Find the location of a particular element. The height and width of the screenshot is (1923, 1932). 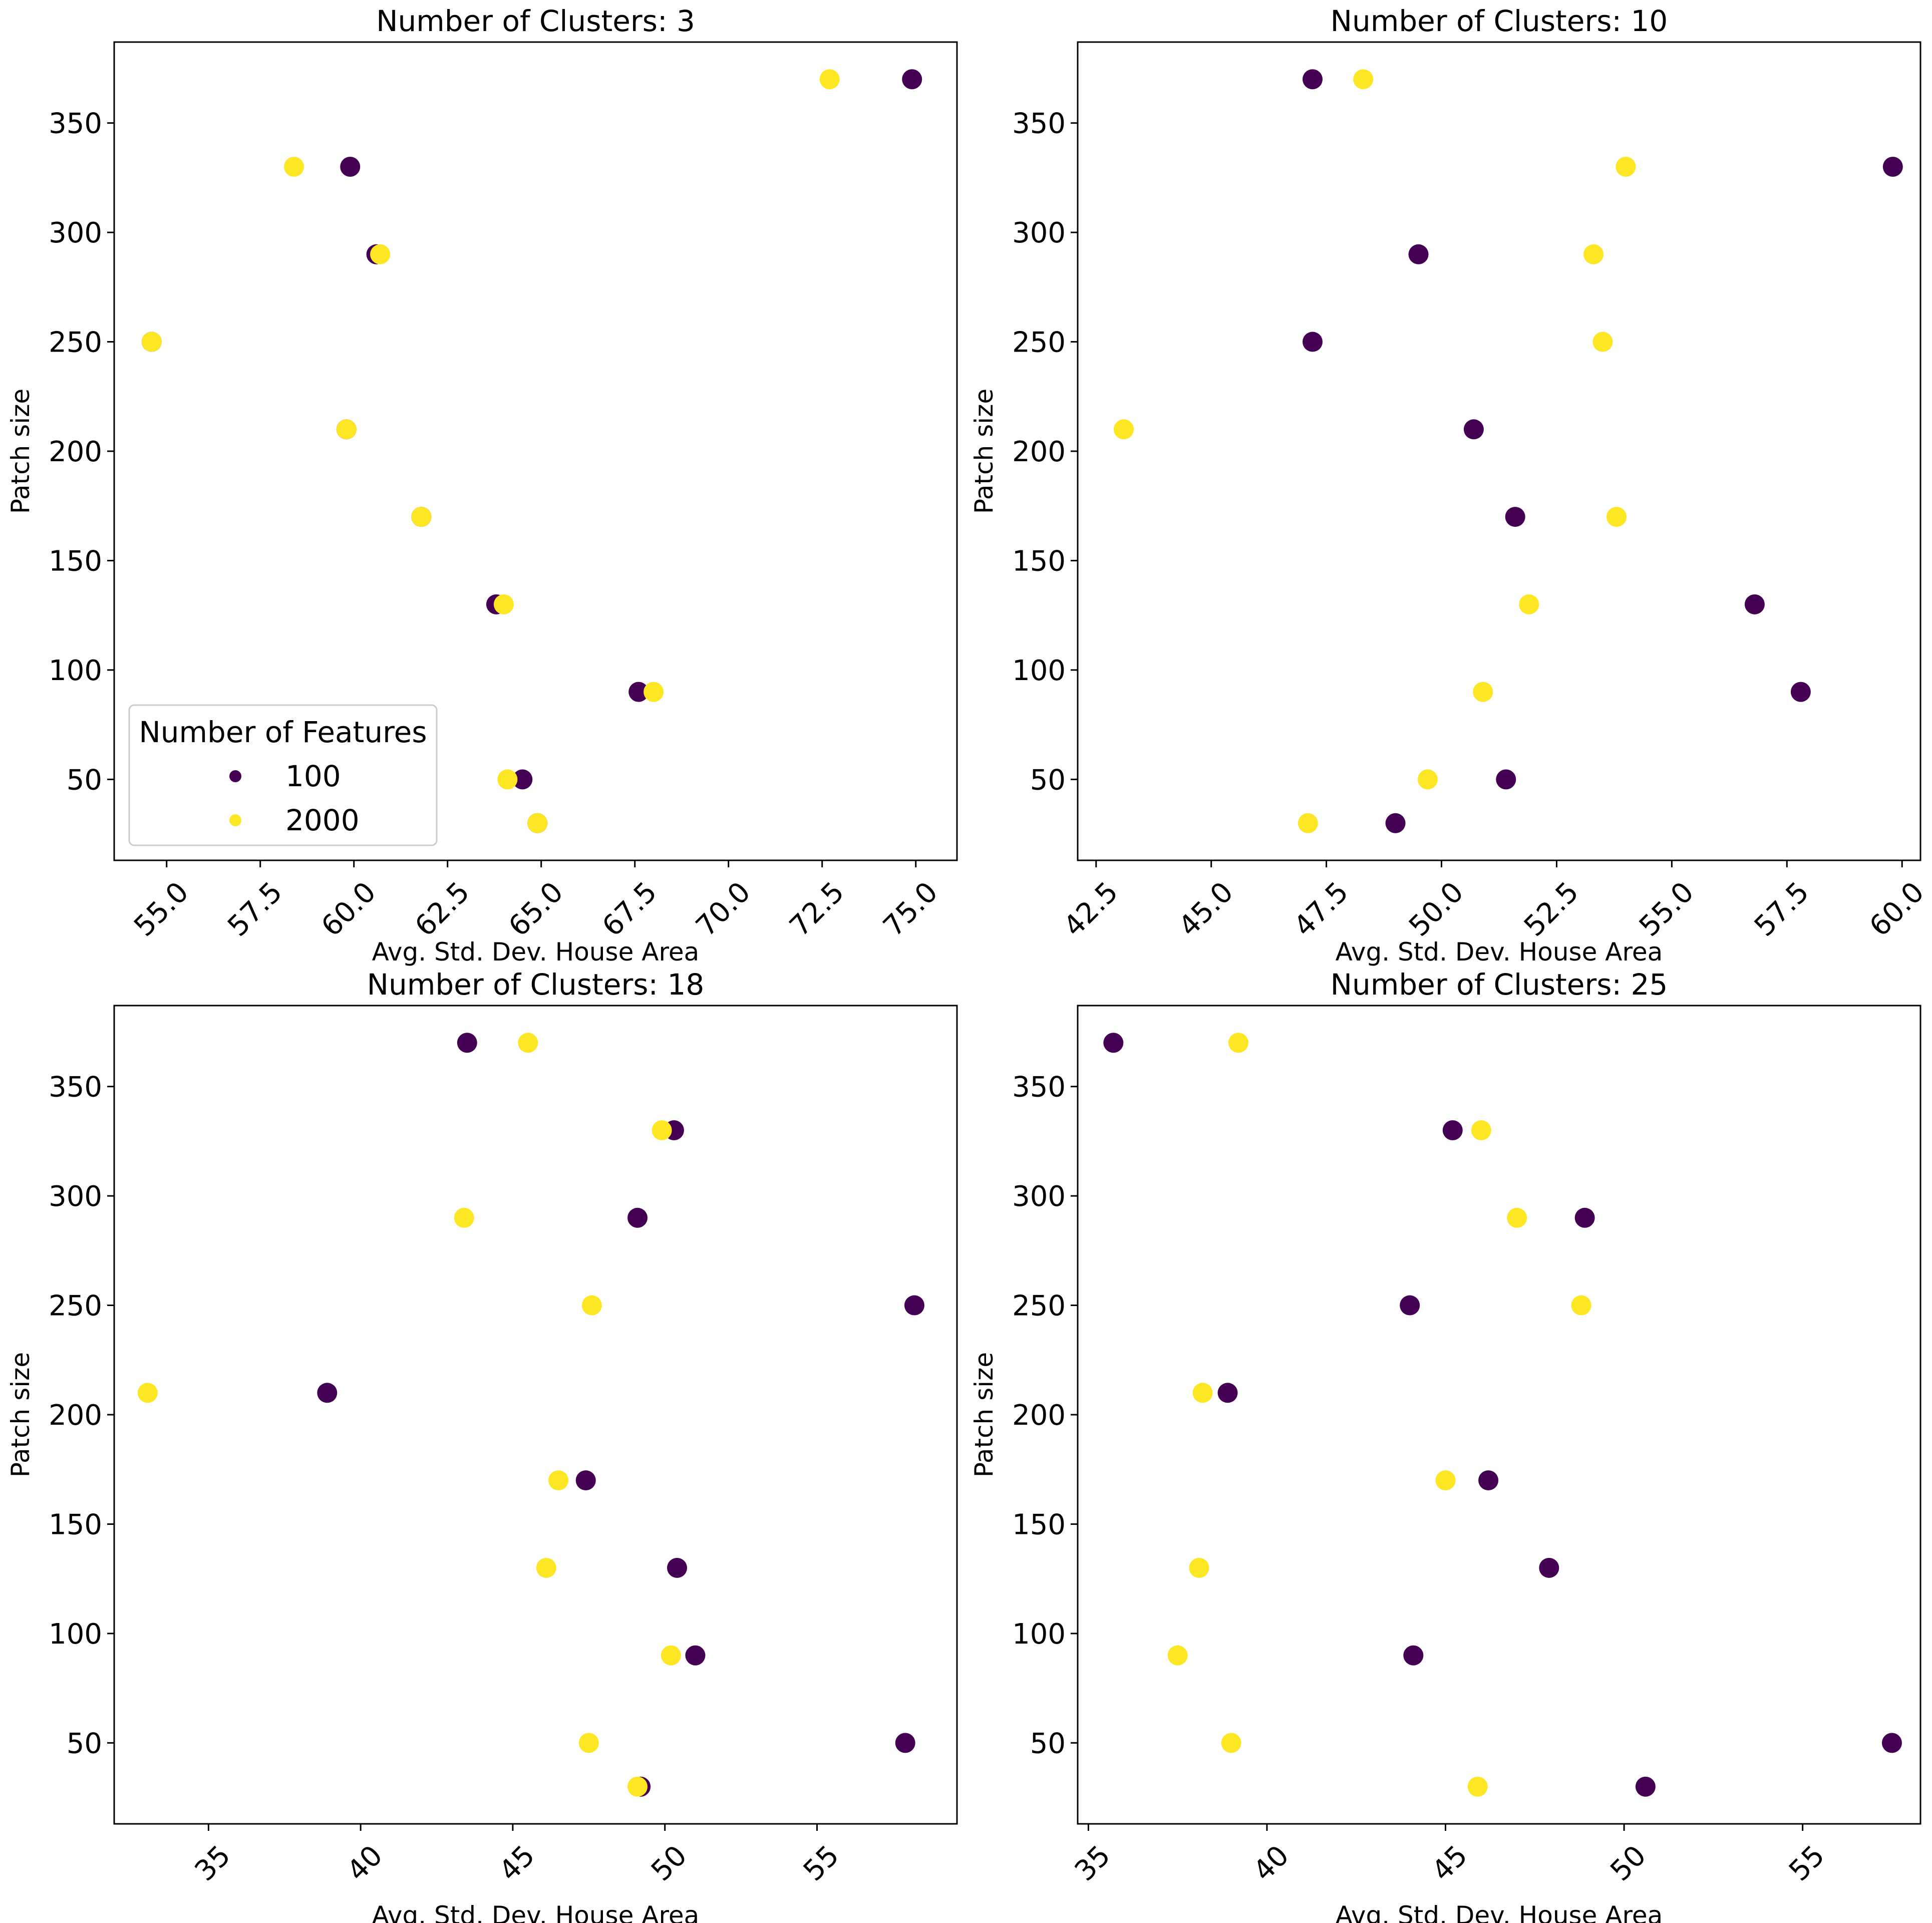

legend: Number of Features 100 2000 is located at coordinates (283, 775).